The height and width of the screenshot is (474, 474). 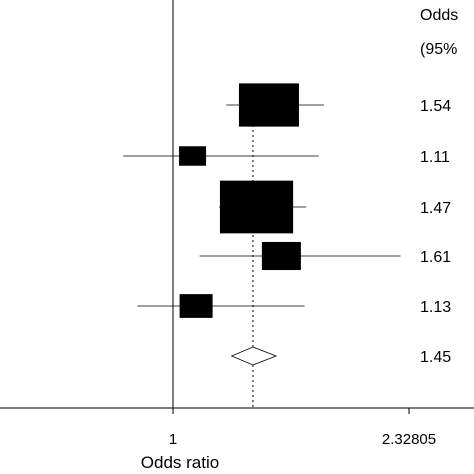 I want to click on x-tick-label-1: 1, so click(x=173, y=439).